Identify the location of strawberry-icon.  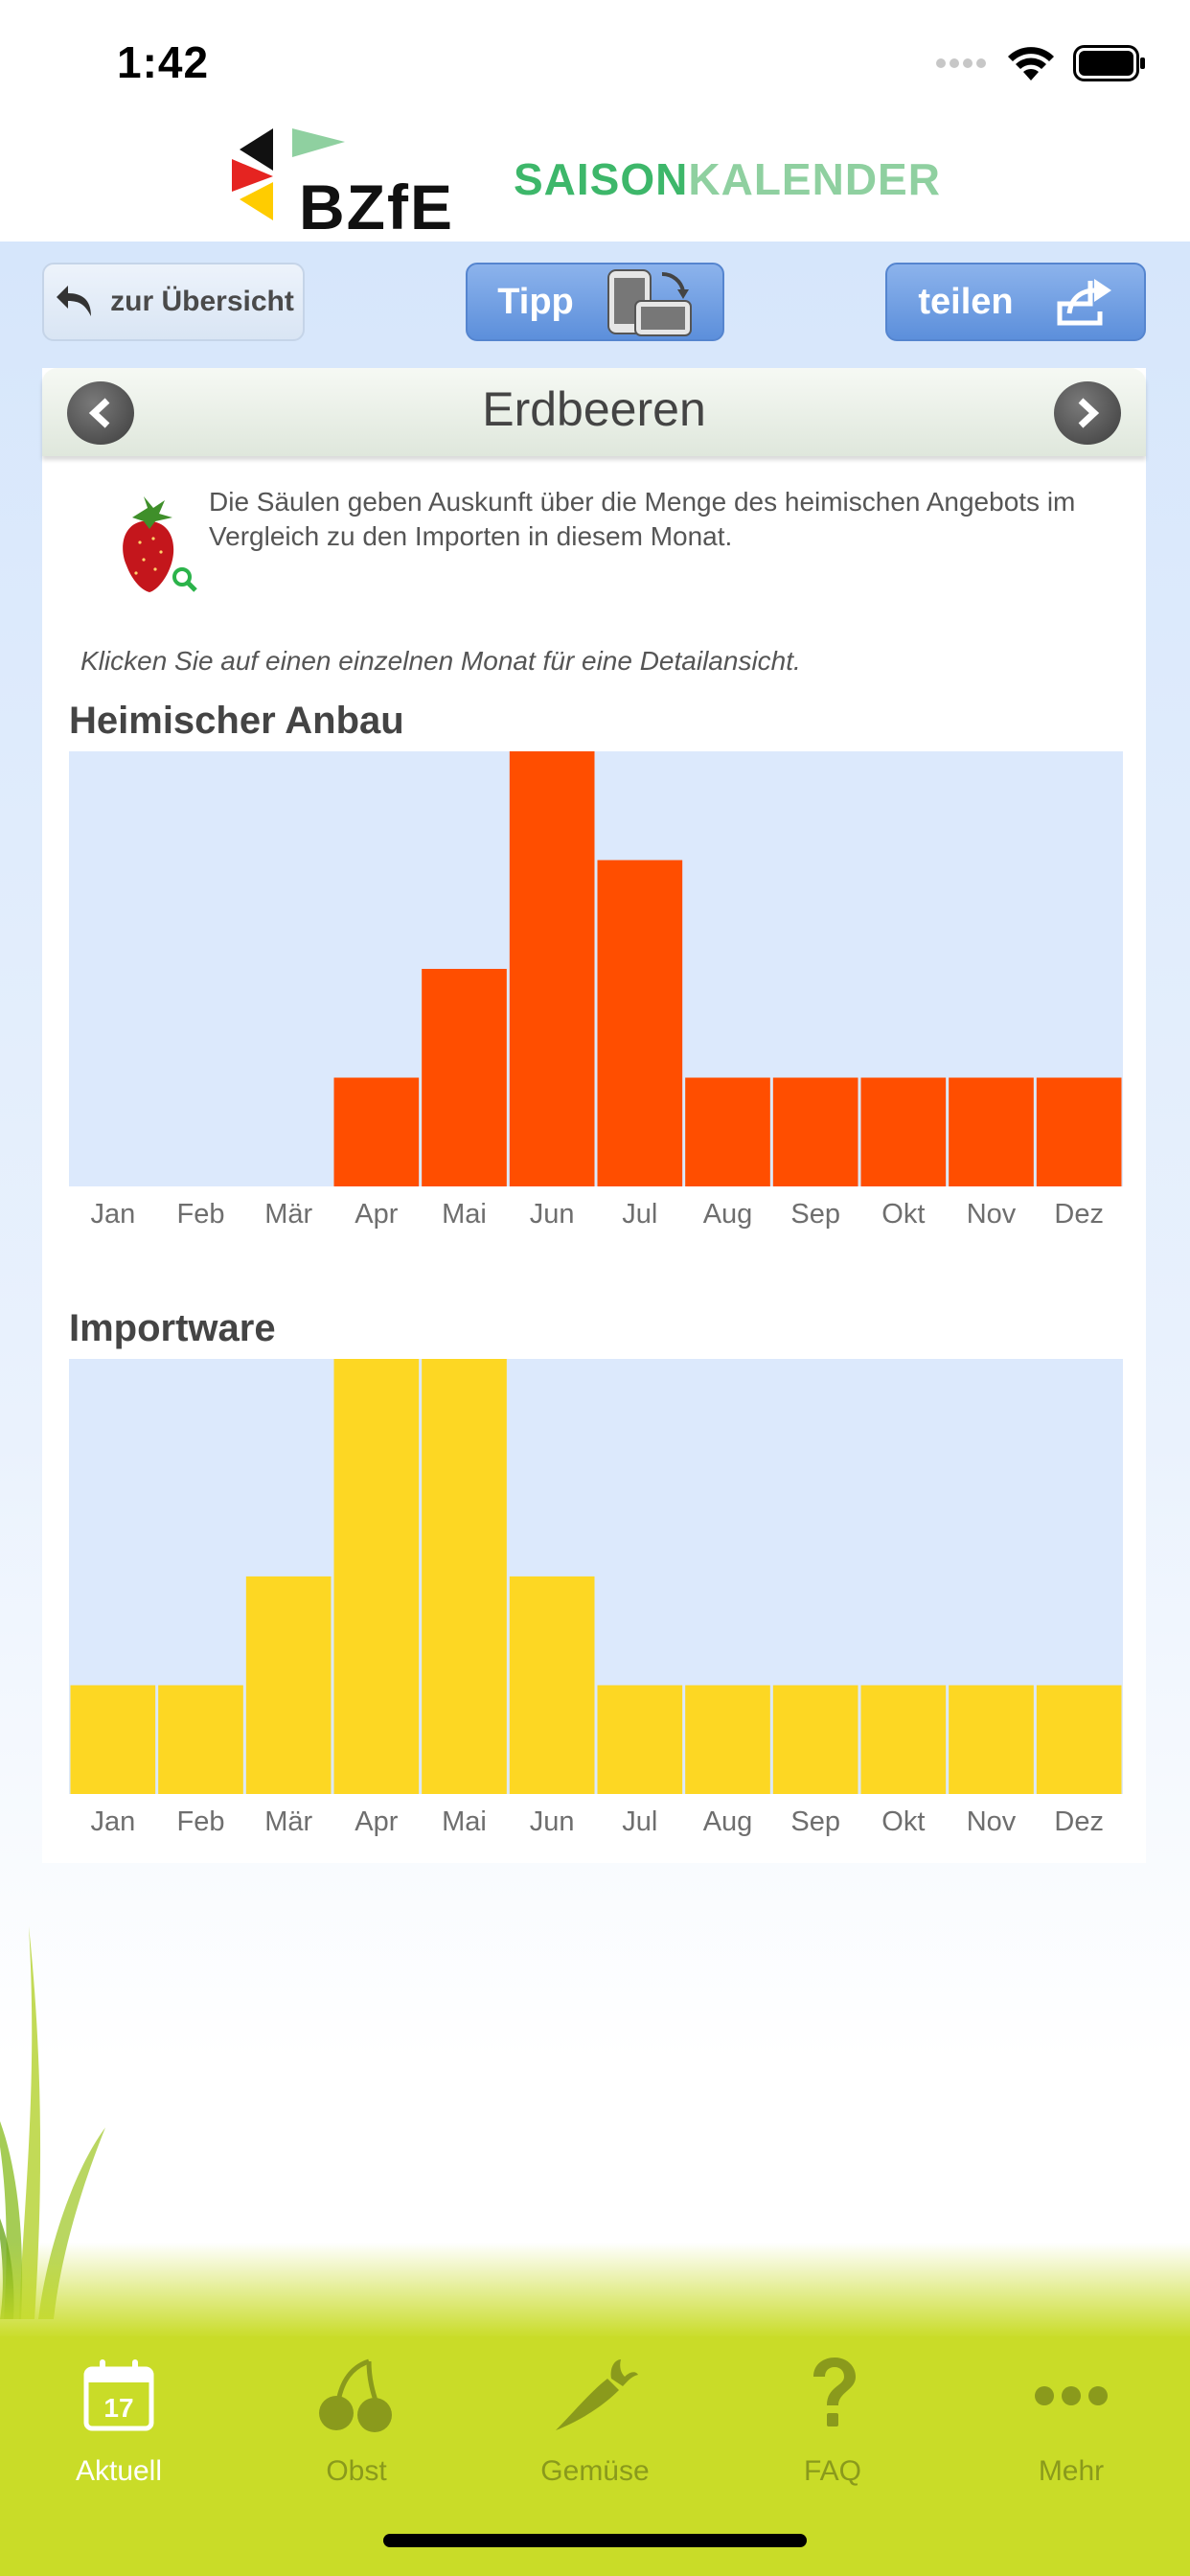
(160, 544).